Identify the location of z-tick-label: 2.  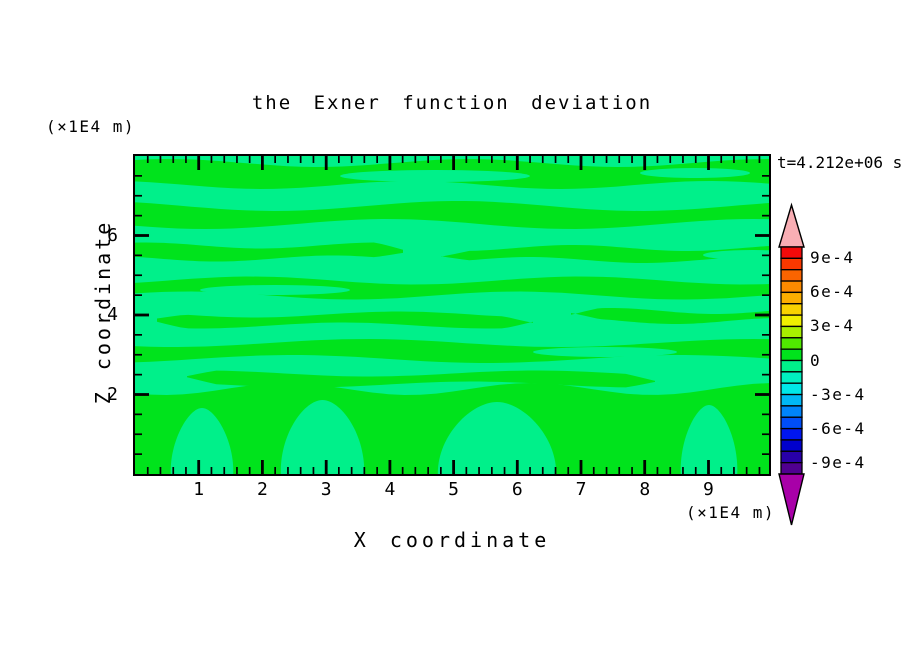
(112, 394).